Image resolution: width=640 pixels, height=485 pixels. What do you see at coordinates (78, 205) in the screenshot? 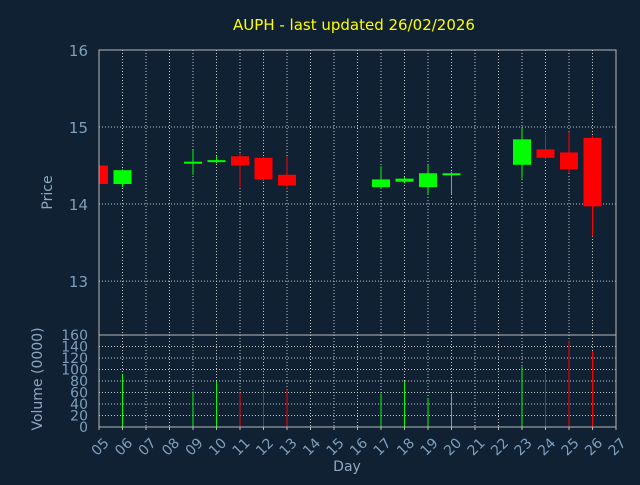
I see `price-tick-label: 14` at bounding box center [78, 205].